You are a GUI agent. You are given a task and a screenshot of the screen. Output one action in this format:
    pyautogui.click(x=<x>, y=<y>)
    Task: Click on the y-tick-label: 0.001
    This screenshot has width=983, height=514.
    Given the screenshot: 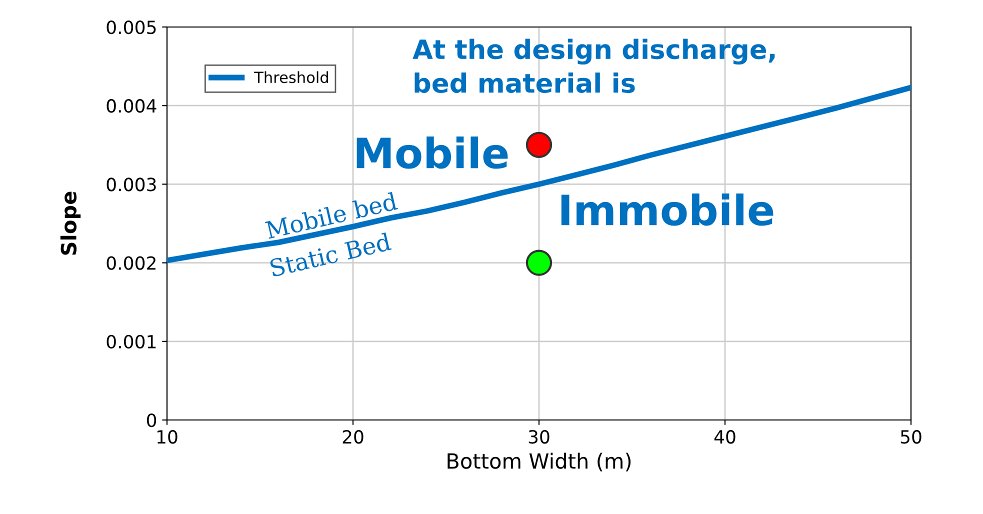 What is the action you would take?
    pyautogui.click(x=131, y=341)
    